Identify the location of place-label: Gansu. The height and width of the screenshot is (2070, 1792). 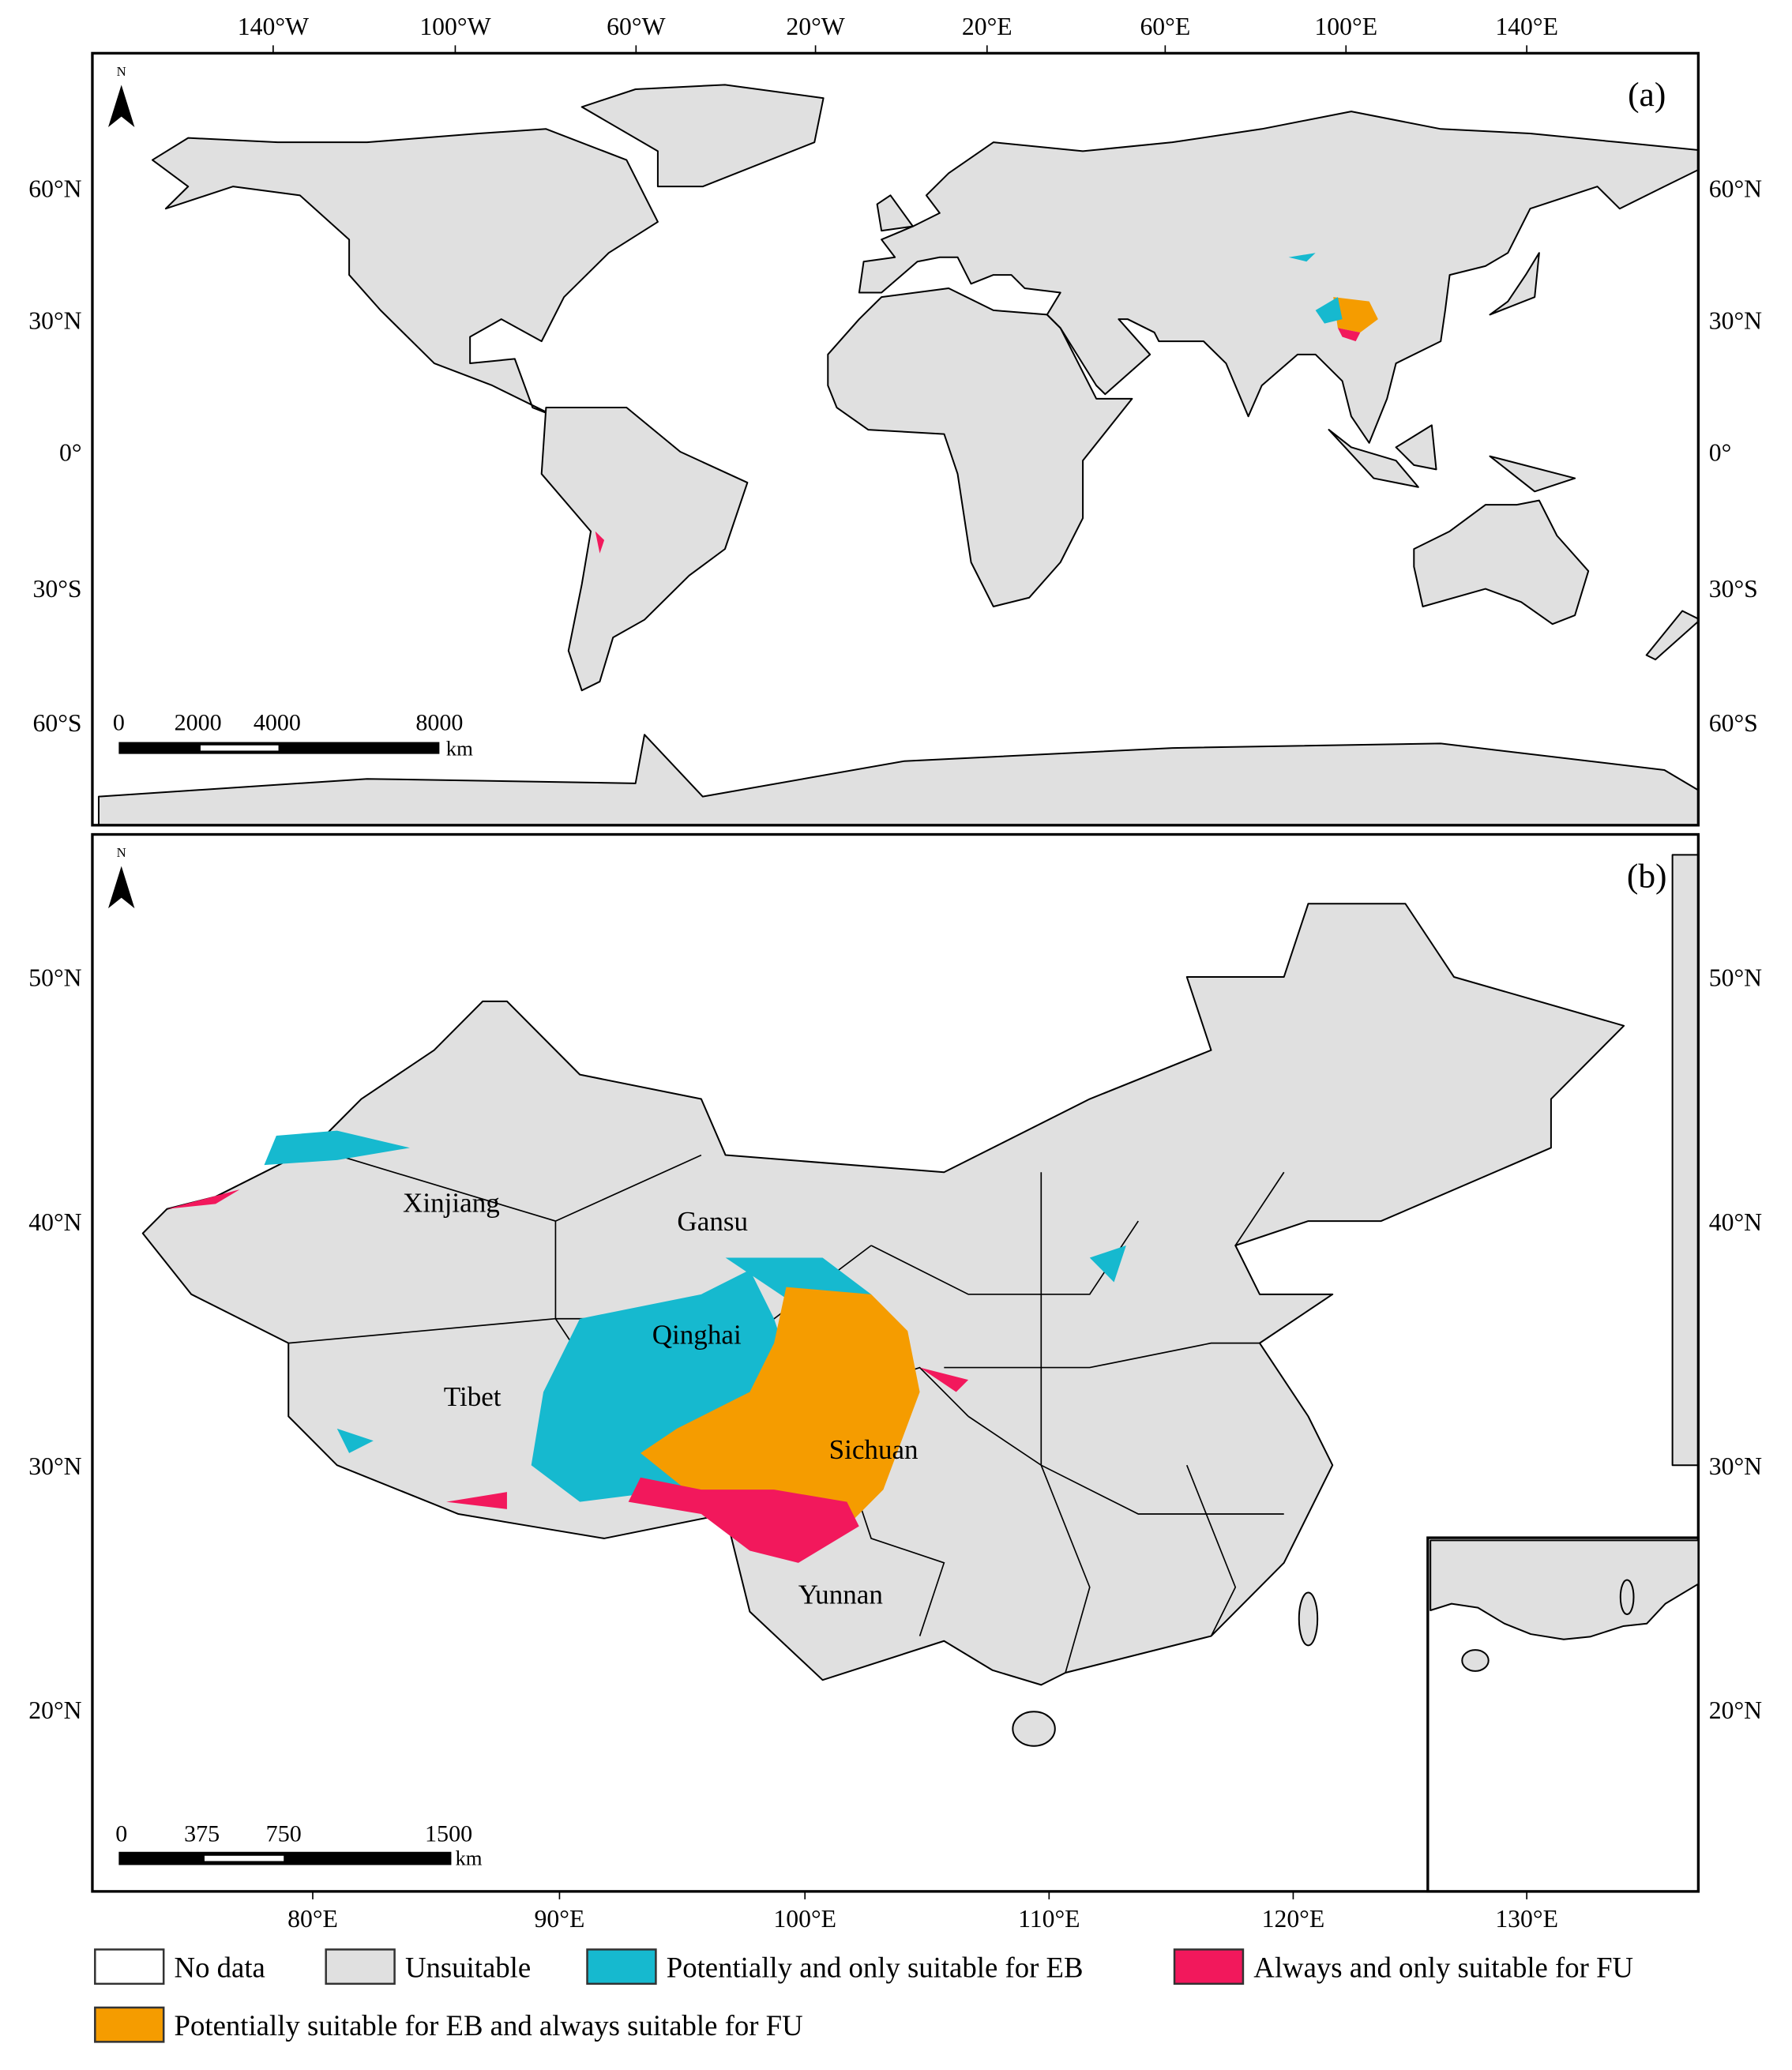
(713, 1221).